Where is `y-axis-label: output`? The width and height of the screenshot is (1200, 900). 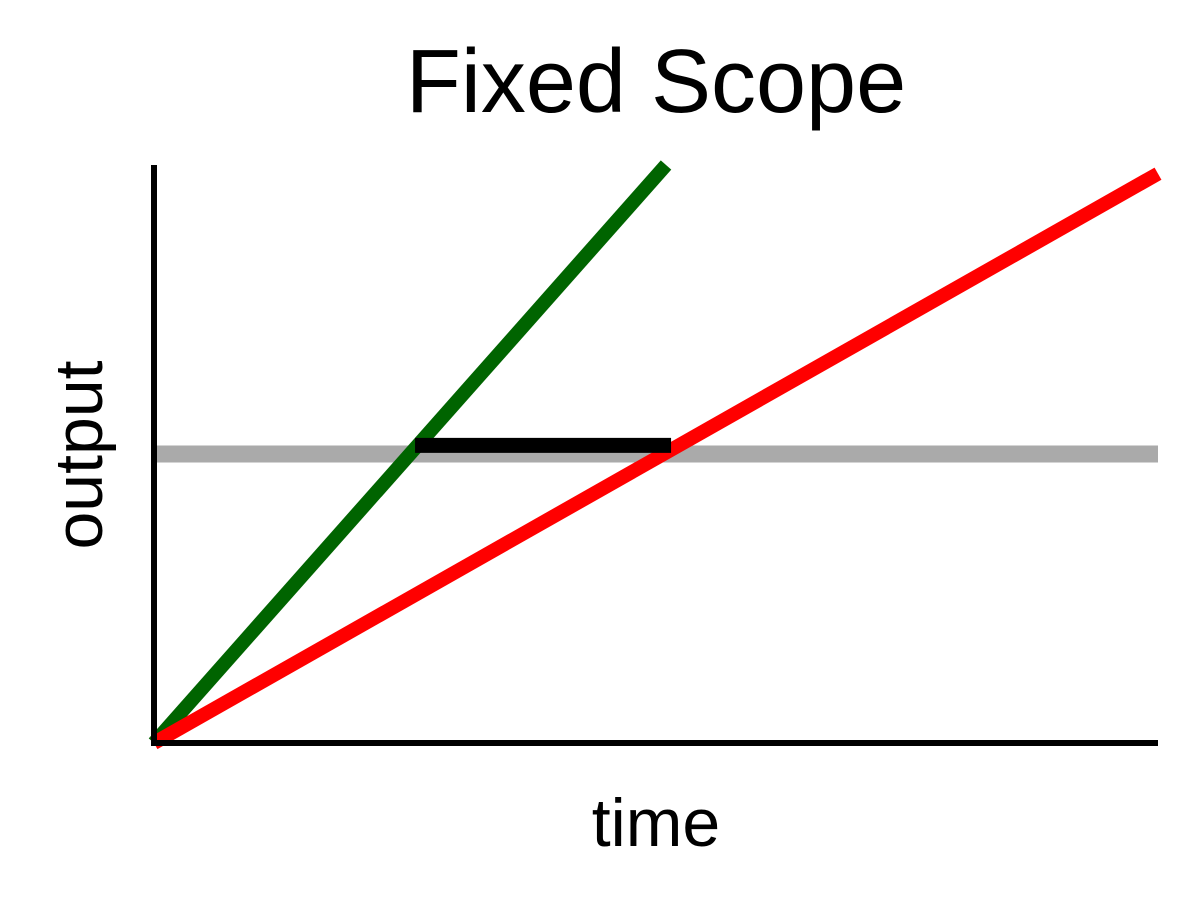 y-axis-label: output is located at coordinates (79, 454).